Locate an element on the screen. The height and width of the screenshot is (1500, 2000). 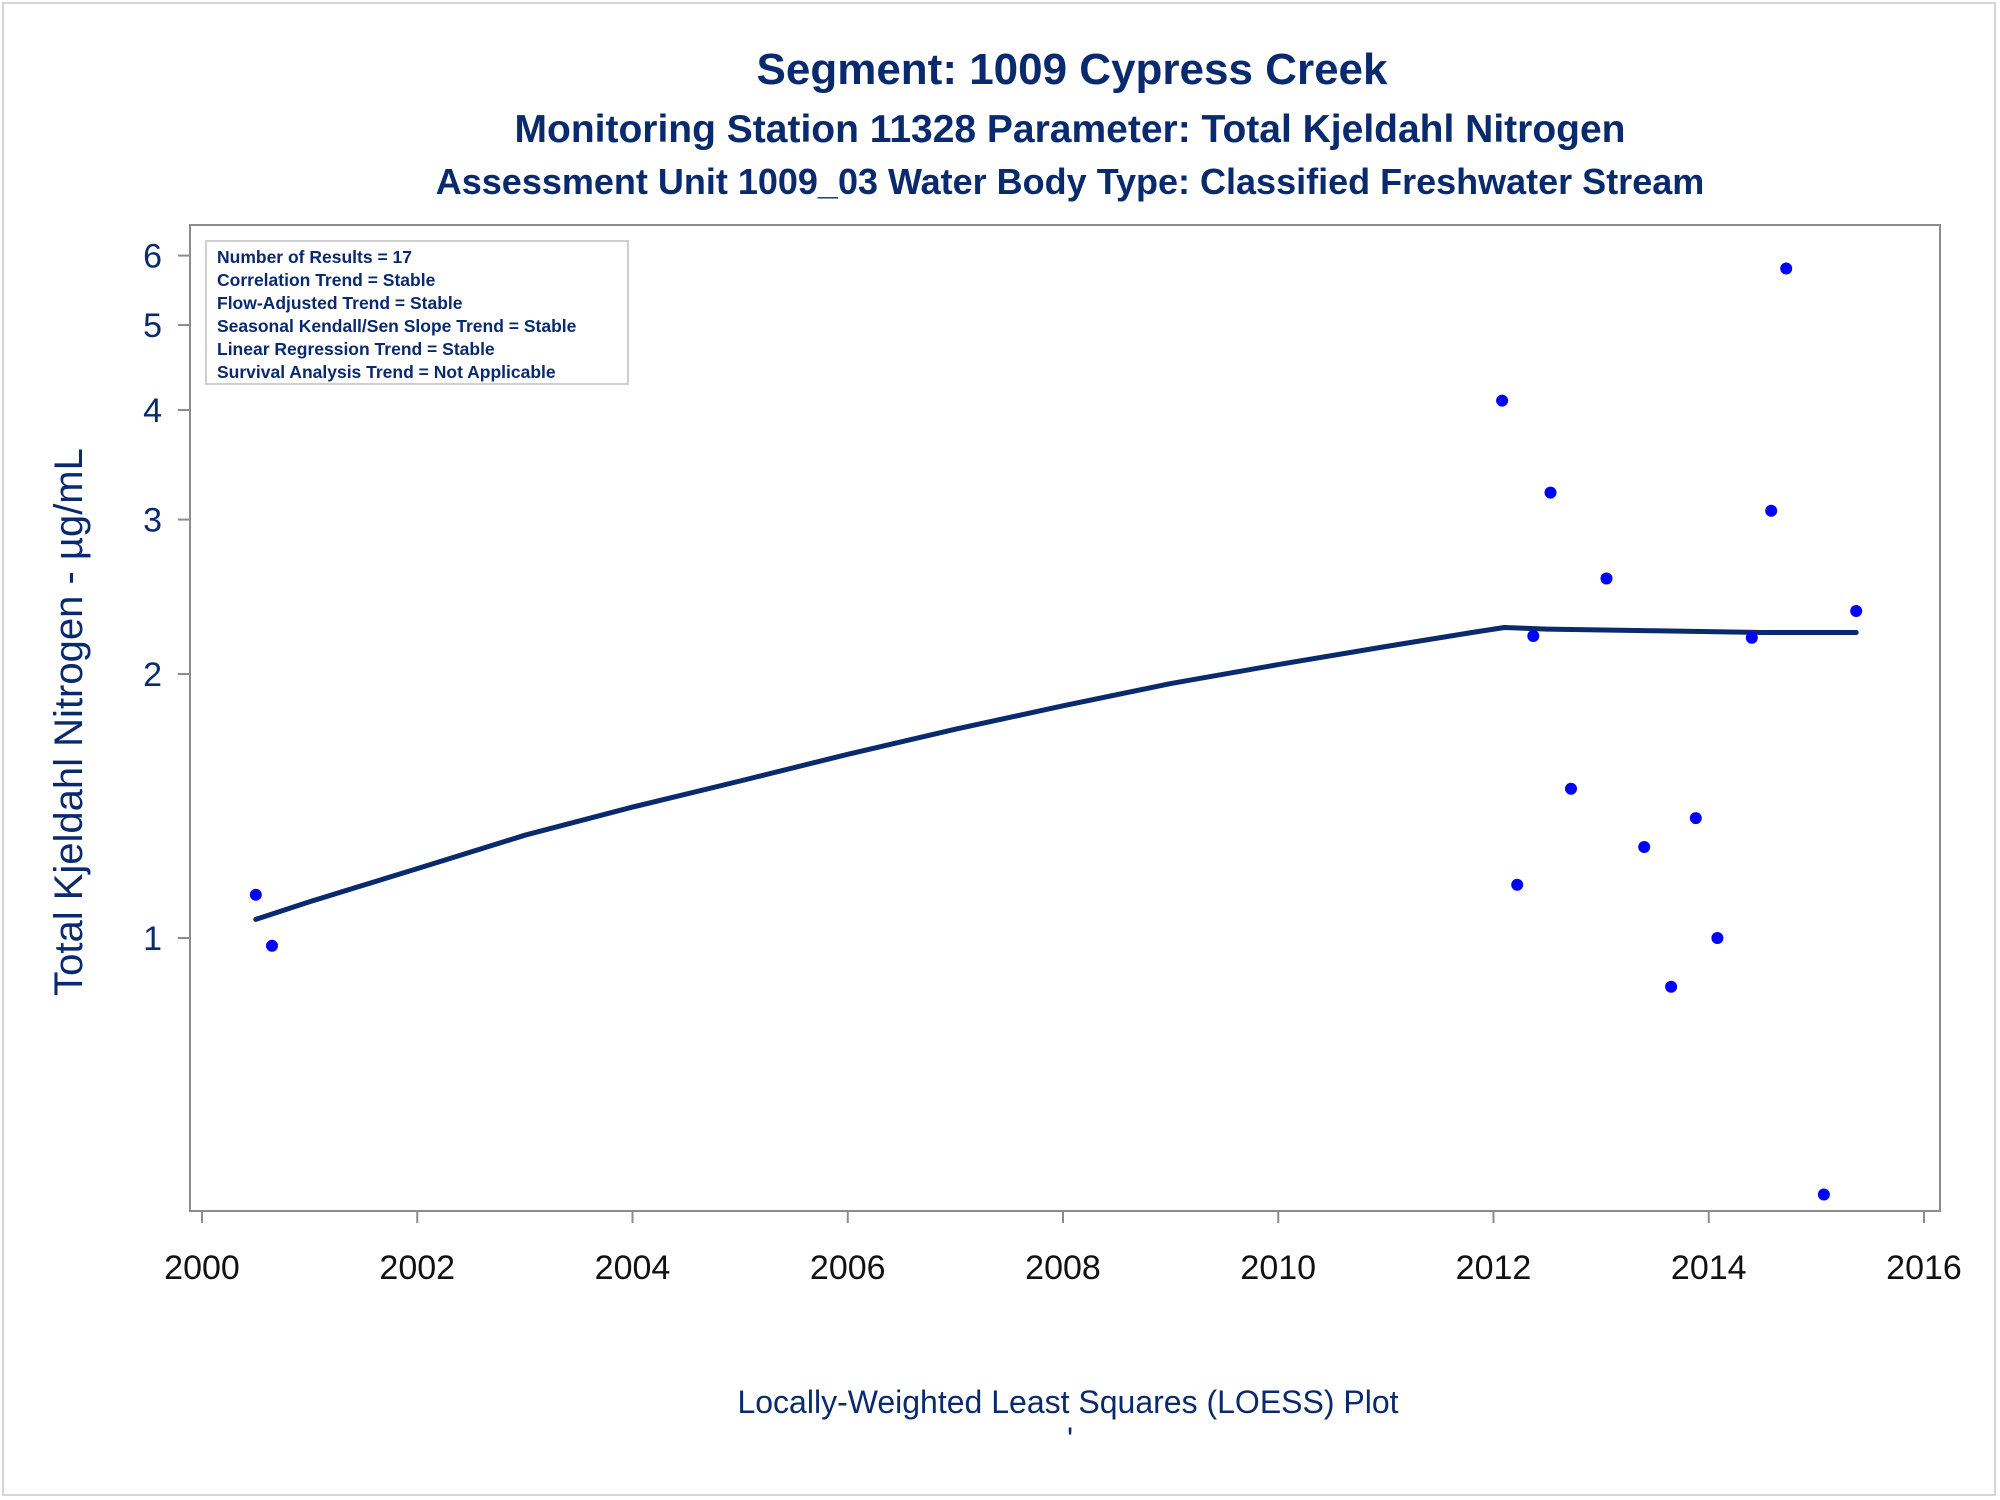
info-box-line: Survival Analysis Trend = Not Applicable is located at coordinates (386, 372).